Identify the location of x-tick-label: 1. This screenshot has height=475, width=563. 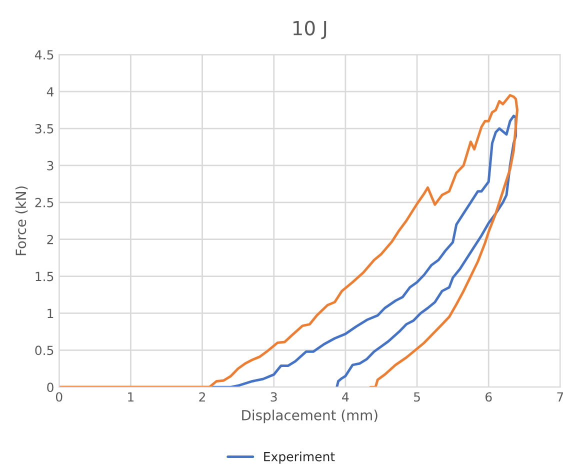
(131, 397).